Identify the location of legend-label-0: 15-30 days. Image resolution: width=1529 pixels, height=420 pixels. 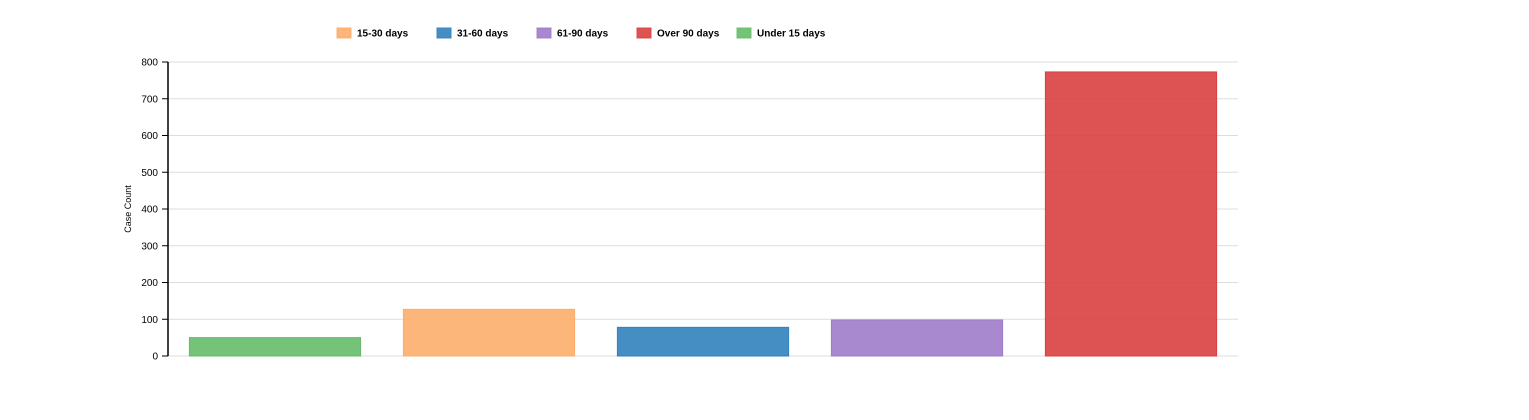
(383, 34).